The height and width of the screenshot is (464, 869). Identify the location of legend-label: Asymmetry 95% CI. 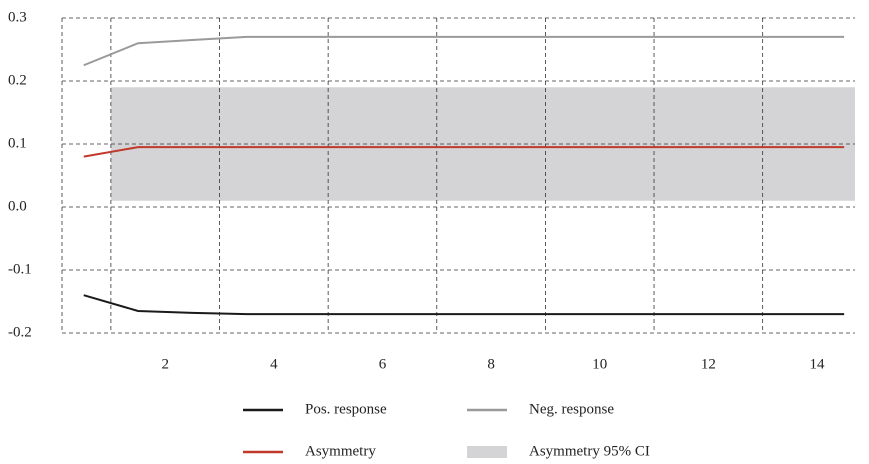
(589, 451).